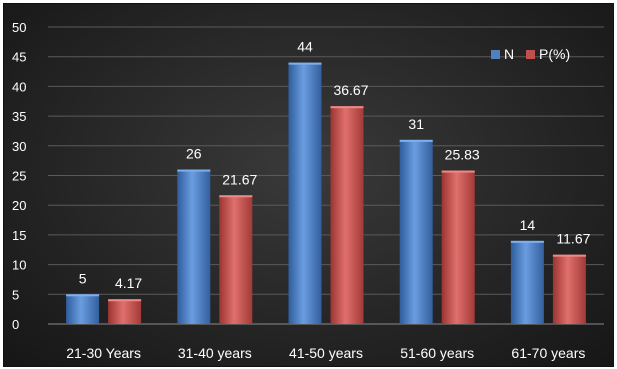  What do you see at coordinates (350, 90) in the screenshot?
I see `data-label: 36.67` at bounding box center [350, 90].